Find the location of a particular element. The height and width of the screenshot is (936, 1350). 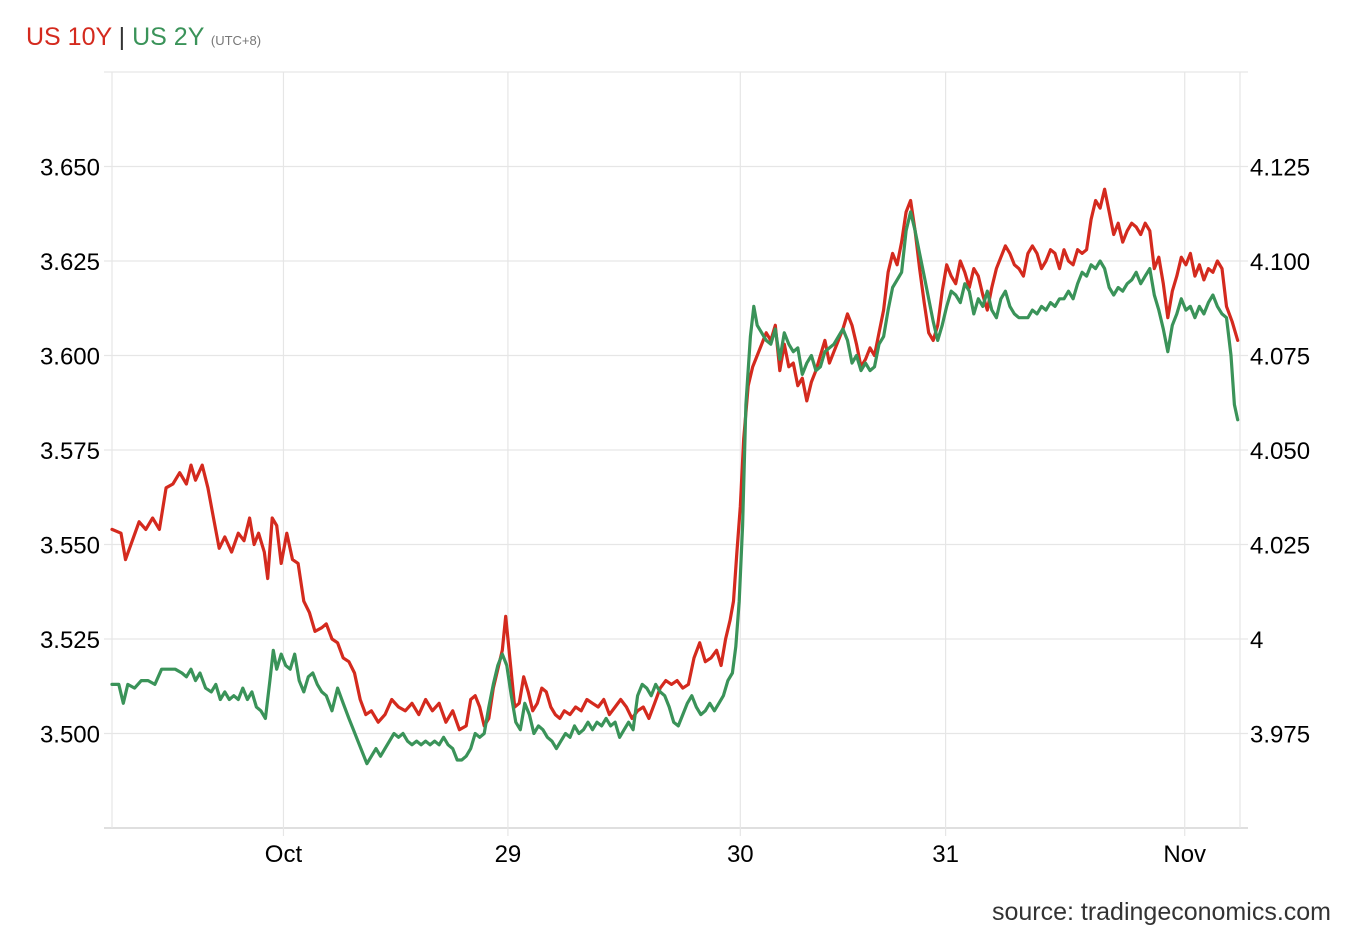

left-axis-tick-label: 3.600 is located at coordinates (70, 357).